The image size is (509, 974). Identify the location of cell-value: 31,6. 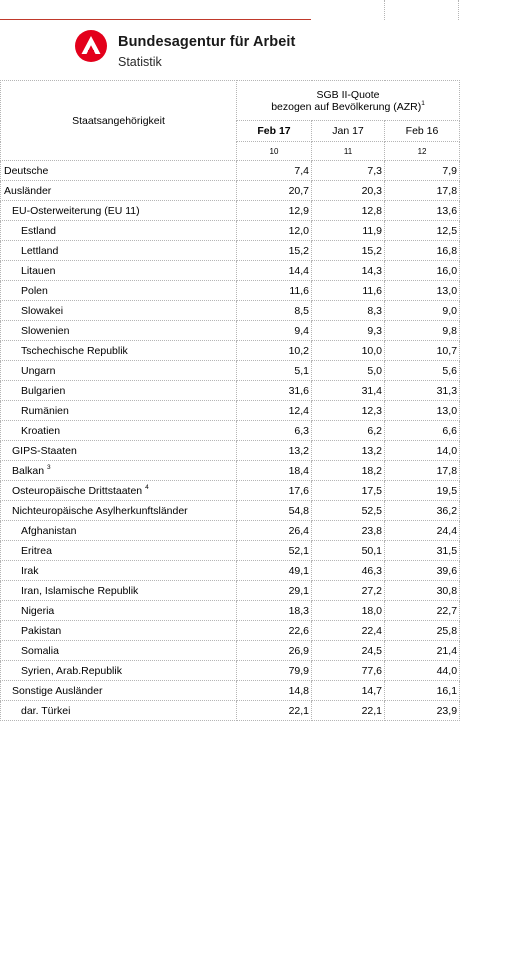
(274, 390).